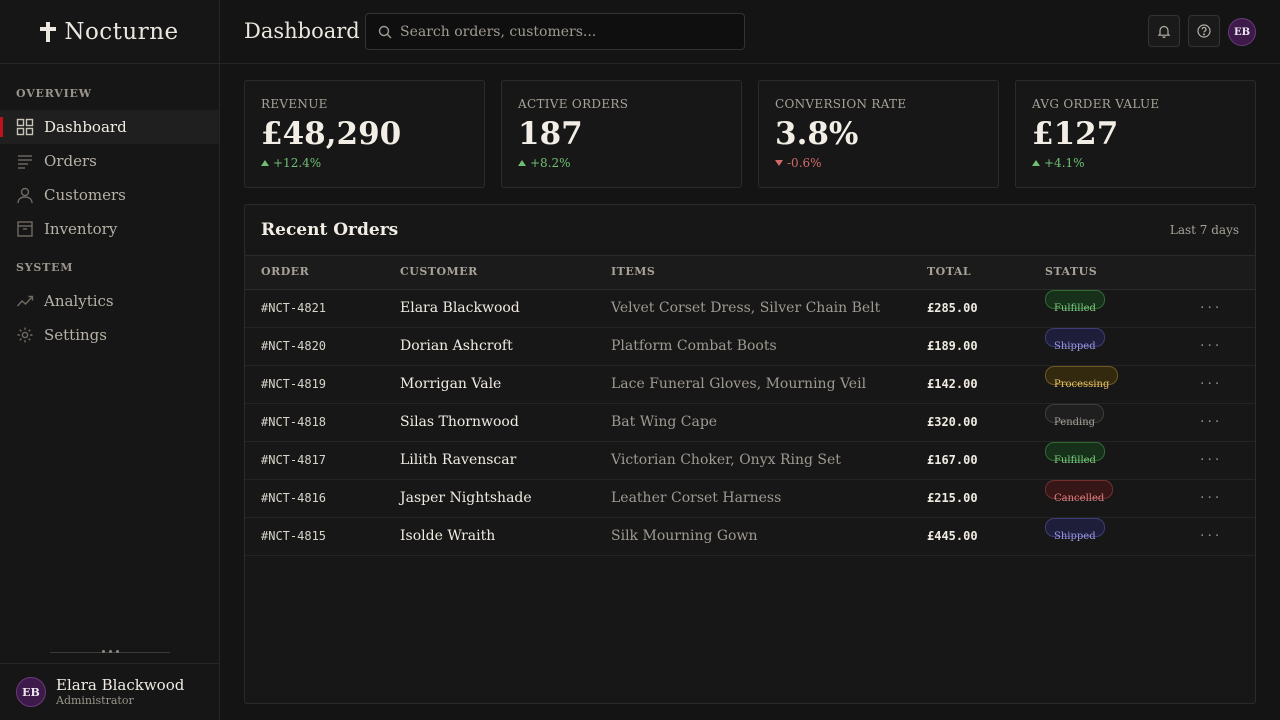 The width and height of the screenshot is (1280, 720). I want to click on stat-value: 3.8%, so click(817, 134).